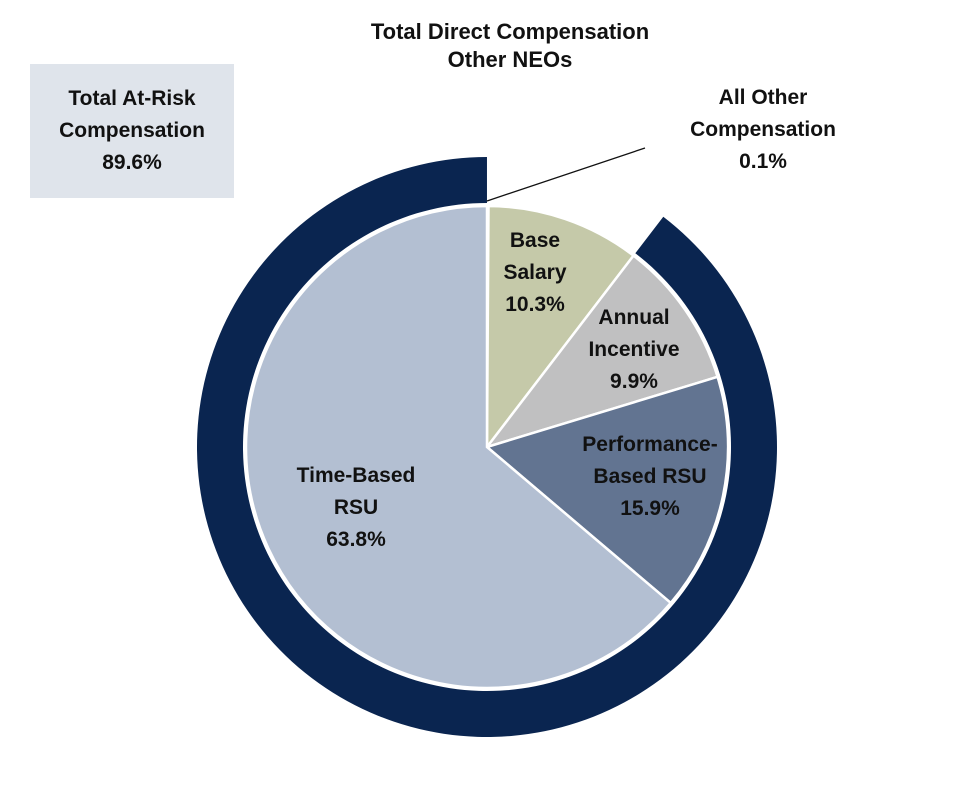 The image size is (975, 804). Describe the element at coordinates (763, 97) in the screenshot. I see `label-line: All Other` at that location.